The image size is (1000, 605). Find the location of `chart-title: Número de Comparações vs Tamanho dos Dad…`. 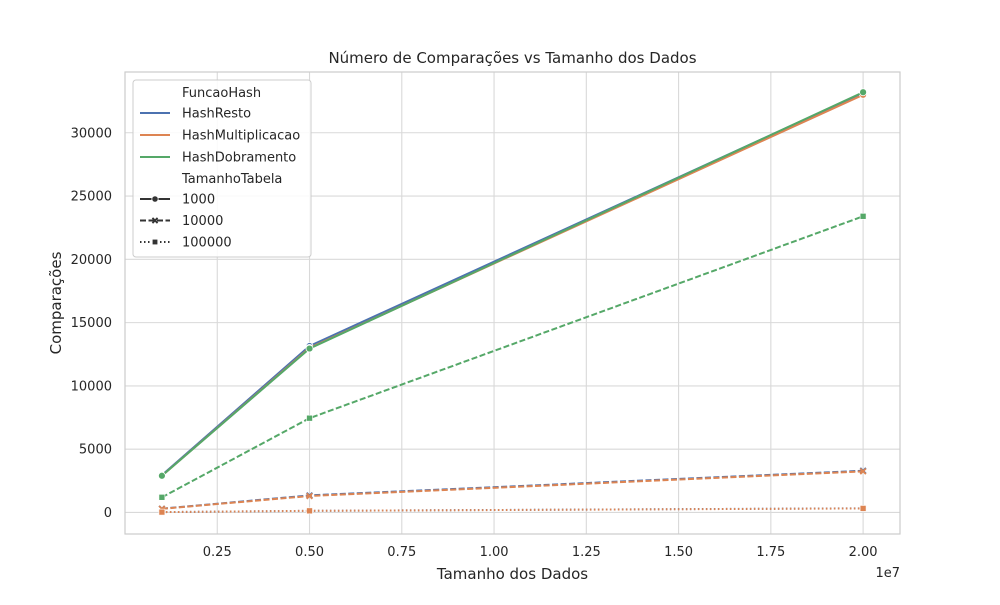

chart-title: Número de Comparações vs Tamanho dos Dad… is located at coordinates (512, 58).